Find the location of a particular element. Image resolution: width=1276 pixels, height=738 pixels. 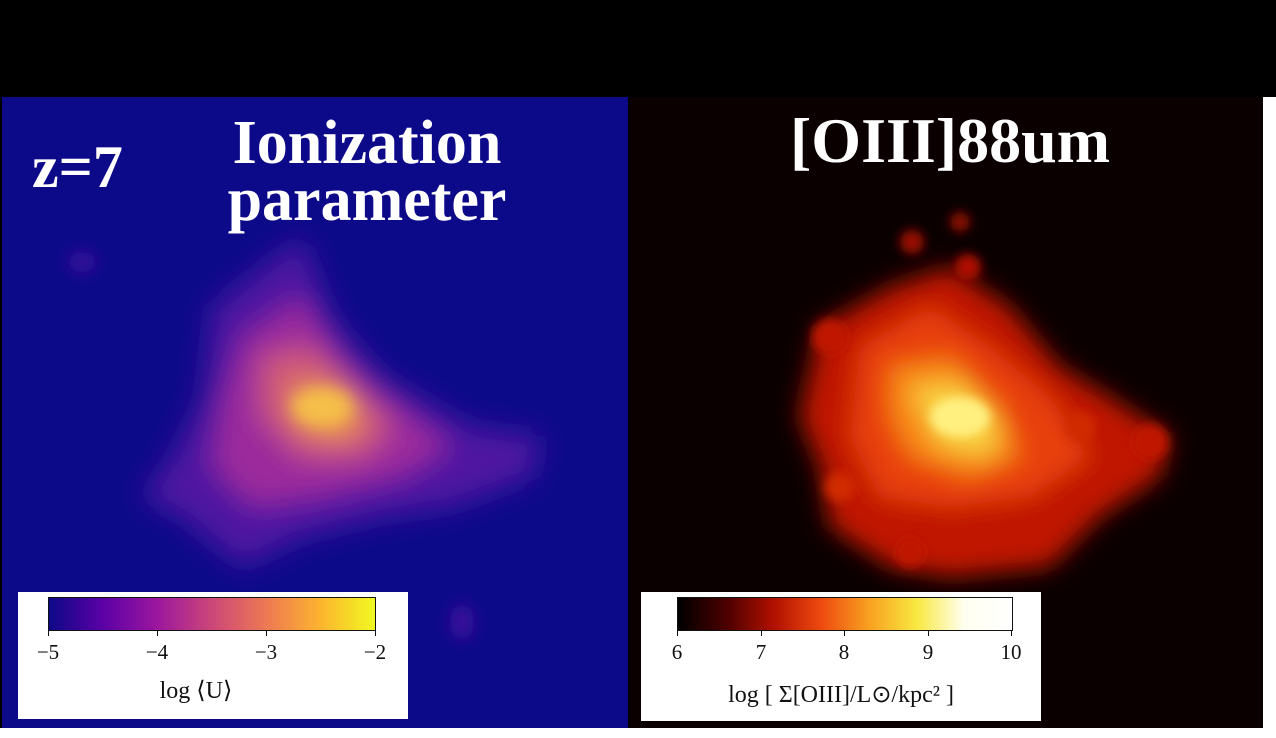

oiii-title: [OIII]88um is located at coordinates (950, 140).